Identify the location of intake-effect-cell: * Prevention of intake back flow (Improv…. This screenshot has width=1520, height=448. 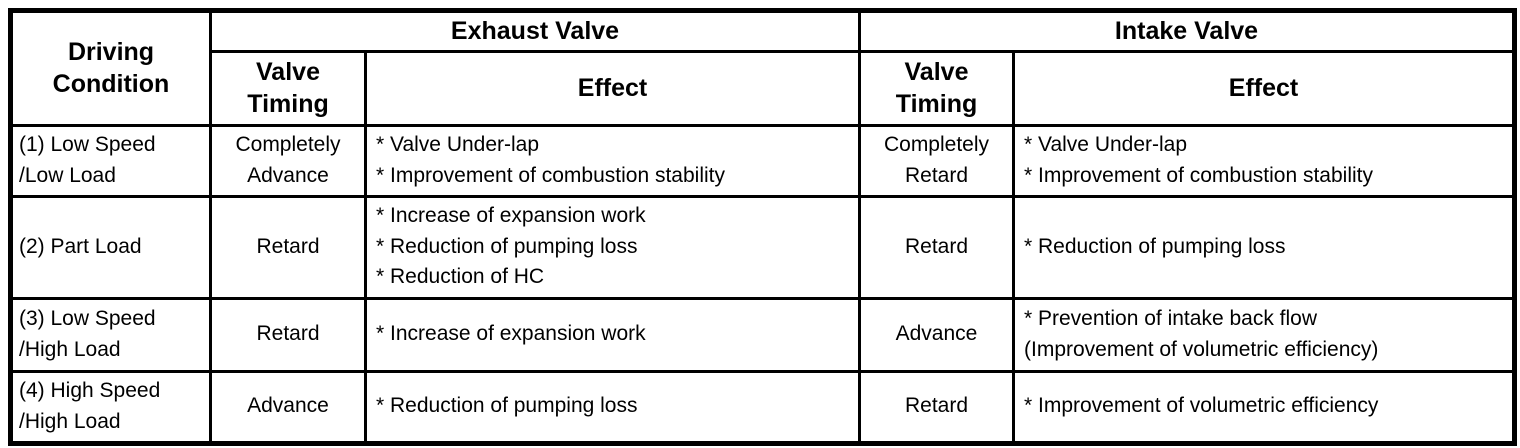
(1264, 334).